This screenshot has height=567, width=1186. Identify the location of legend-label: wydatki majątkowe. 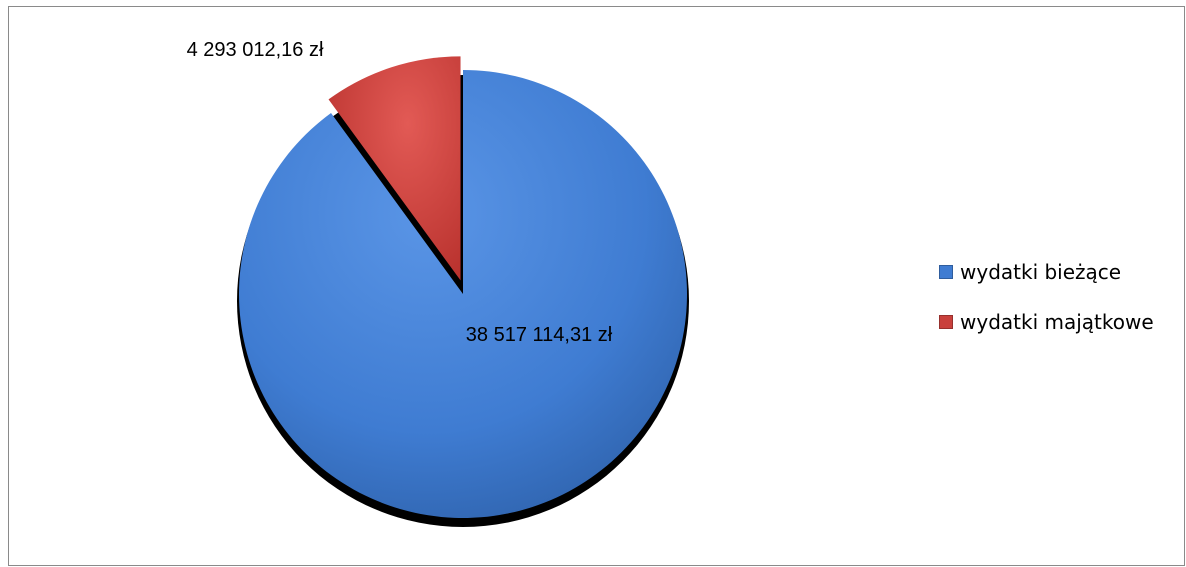
(1057, 322).